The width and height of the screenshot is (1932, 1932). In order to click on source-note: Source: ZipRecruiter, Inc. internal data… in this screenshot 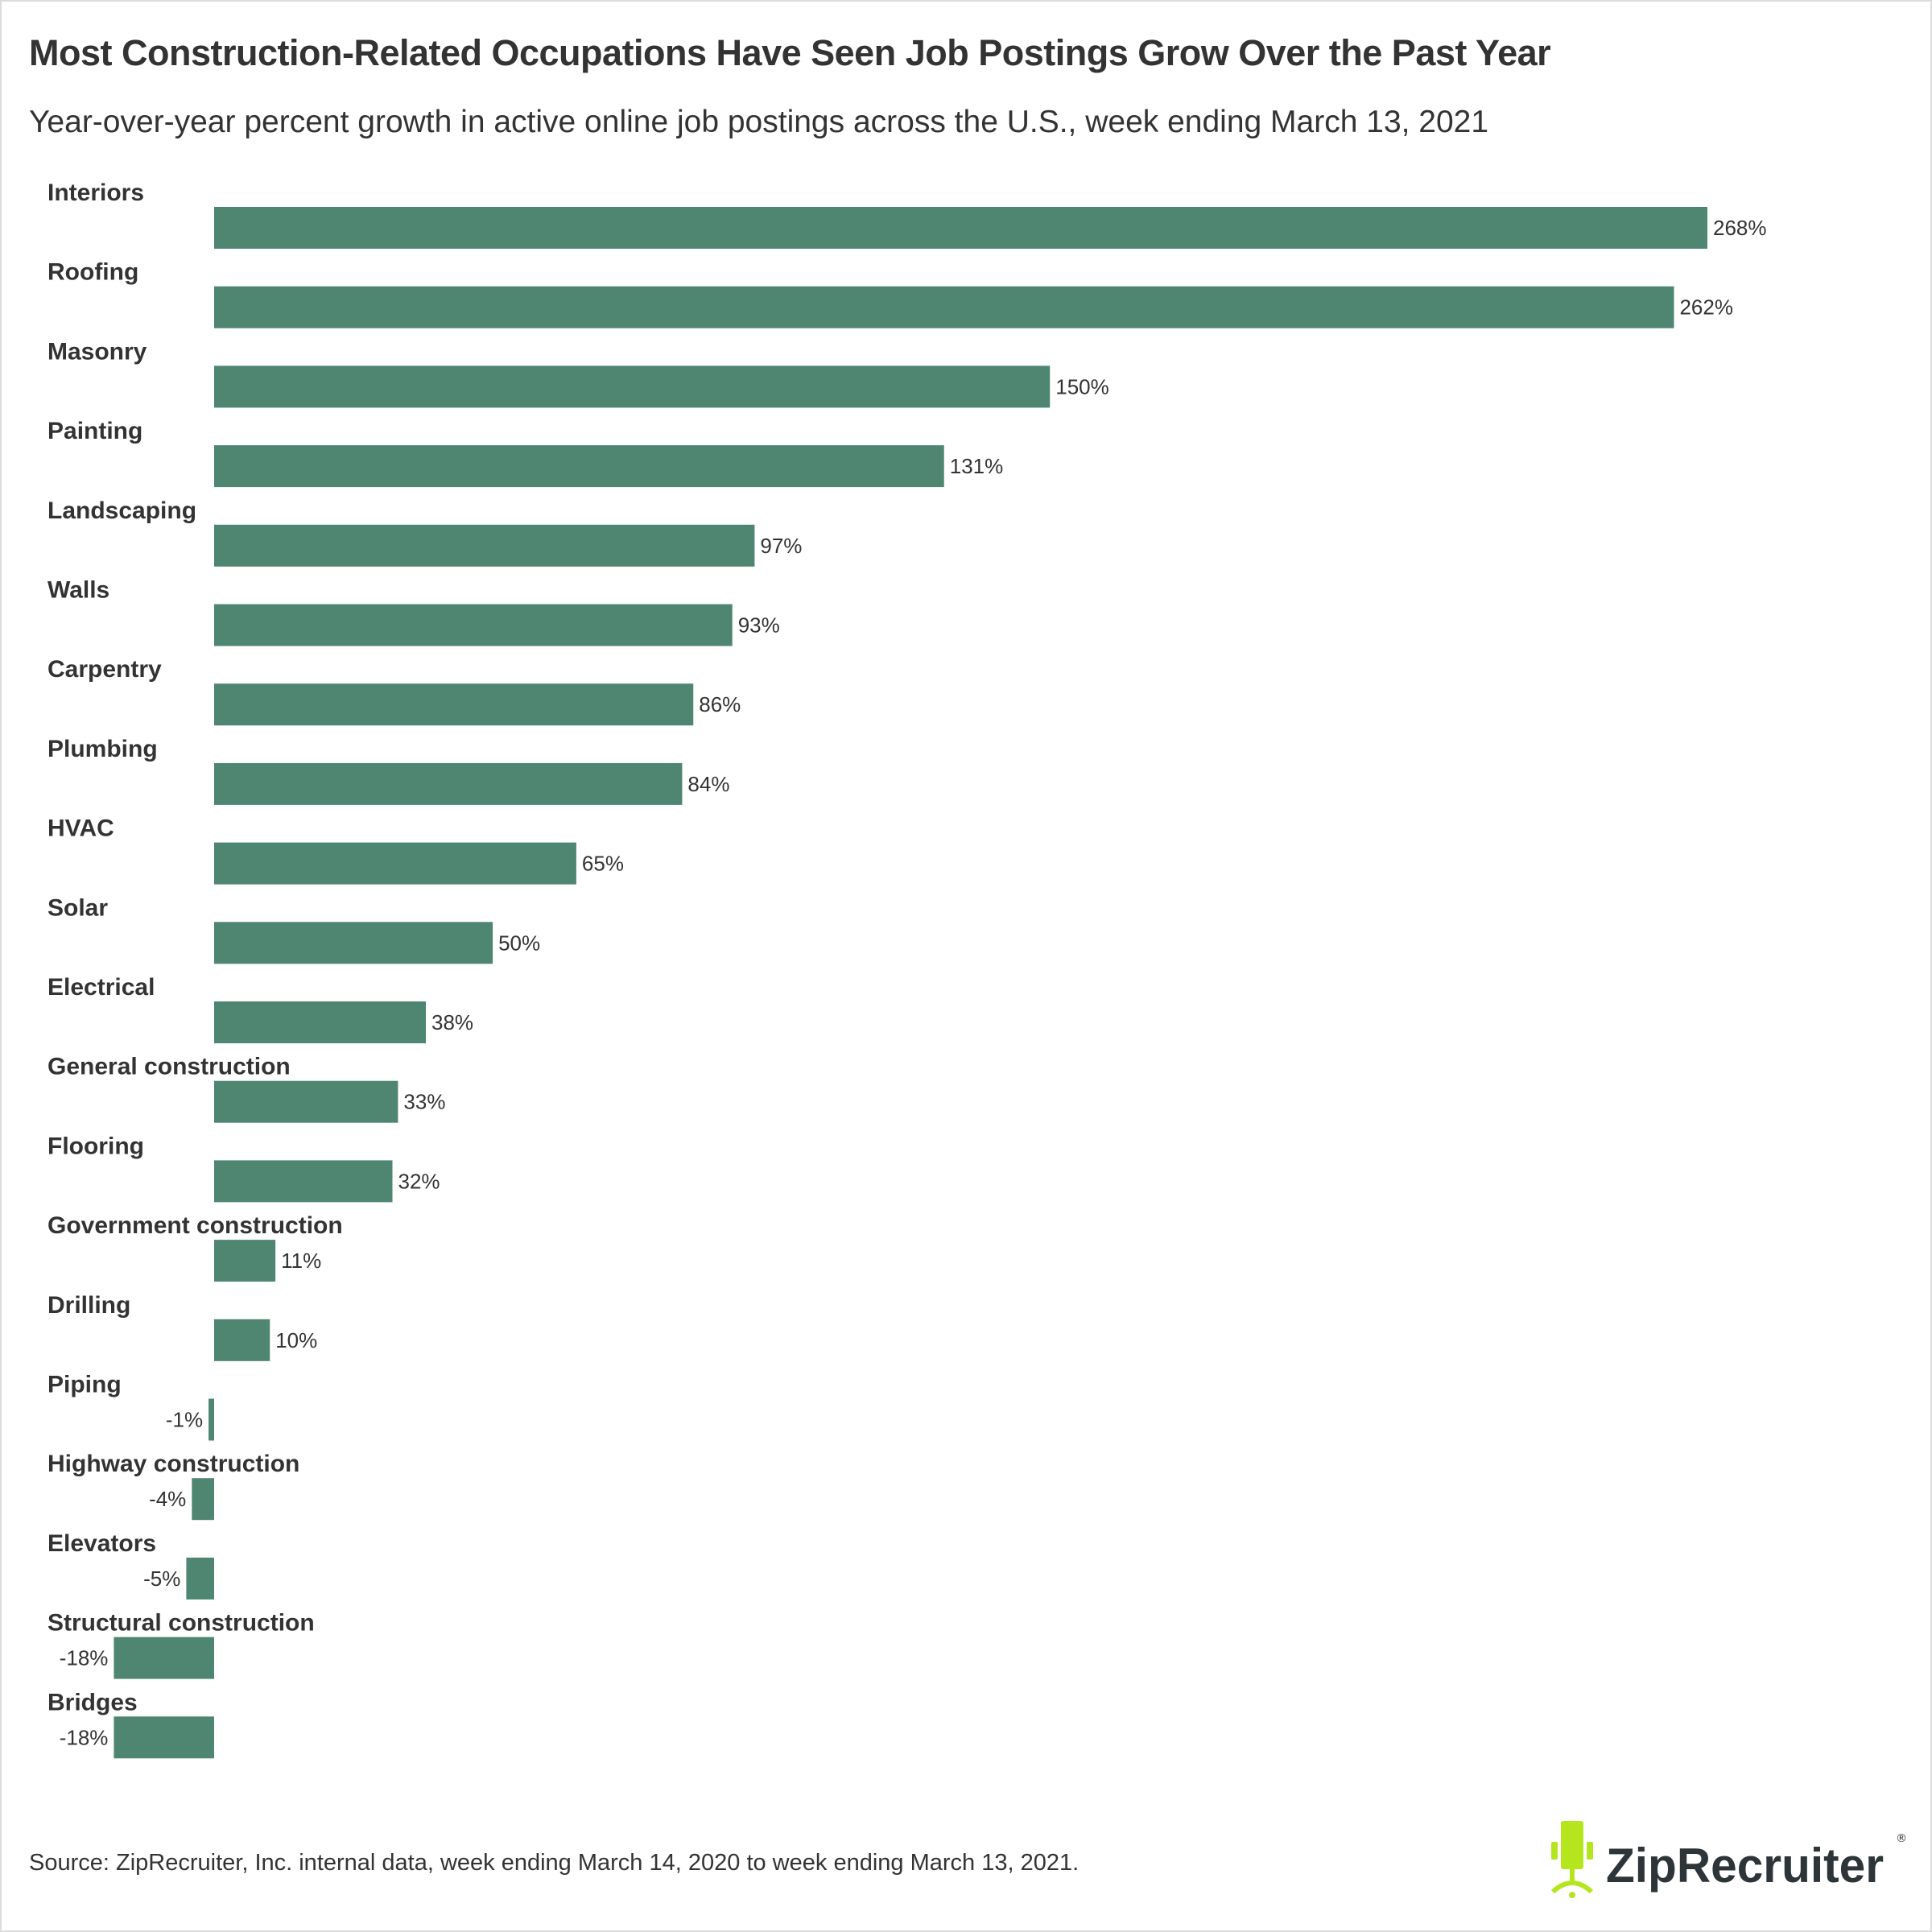, I will do `click(554, 1863)`.